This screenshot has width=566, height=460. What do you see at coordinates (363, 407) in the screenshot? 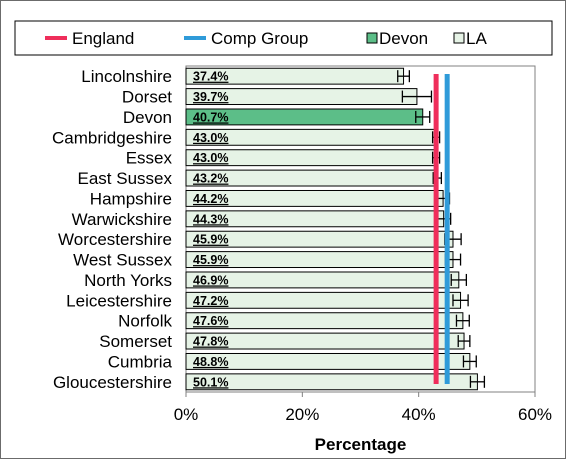
I see `x-axis: 0% 20% 40% 60%` at bounding box center [363, 407].